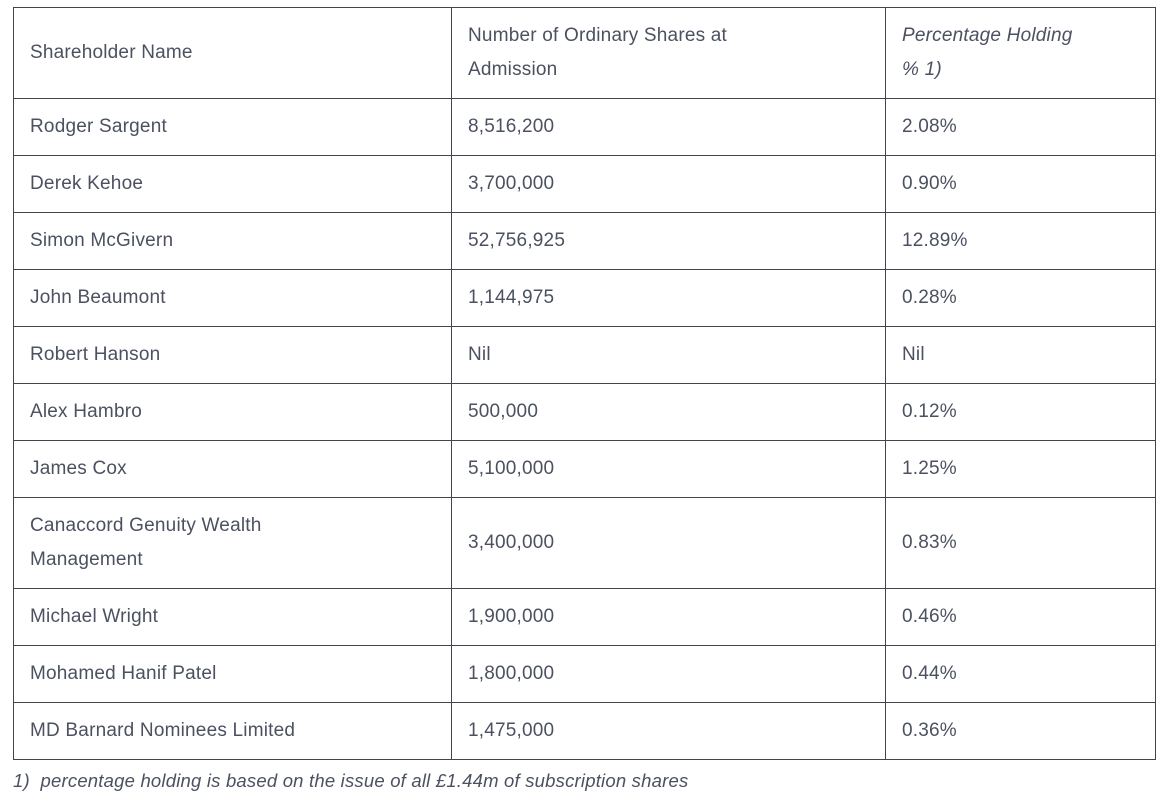  What do you see at coordinates (232, 543) in the screenshot?
I see `cell-shareholder-name: Canaccord Genuity Wealth Management` at bounding box center [232, 543].